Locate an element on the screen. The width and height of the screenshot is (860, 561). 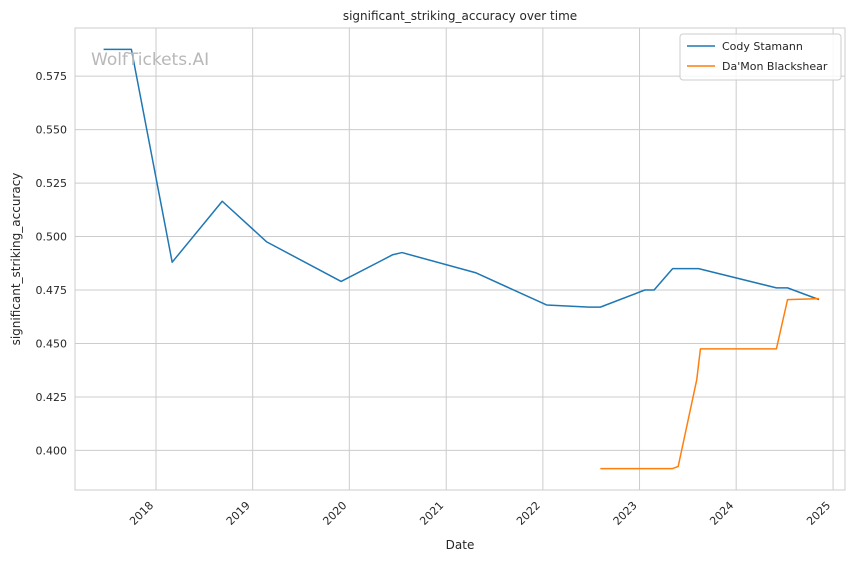
x-axis-label: Date is located at coordinates (460, 545).